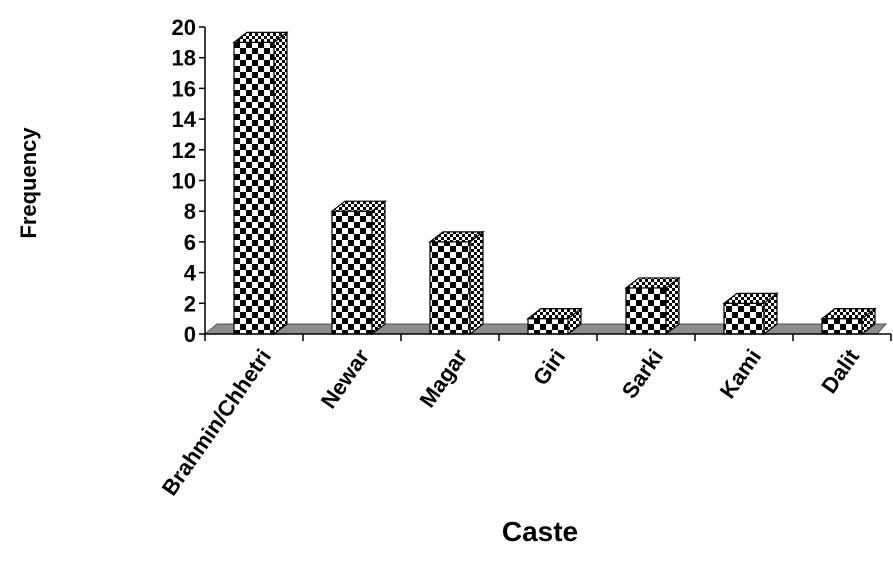 The image size is (893, 568). What do you see at coordinates (840, 371) in the screenshot?
I see `x-tick-label: Dalit` at bounding box center [840, 371].